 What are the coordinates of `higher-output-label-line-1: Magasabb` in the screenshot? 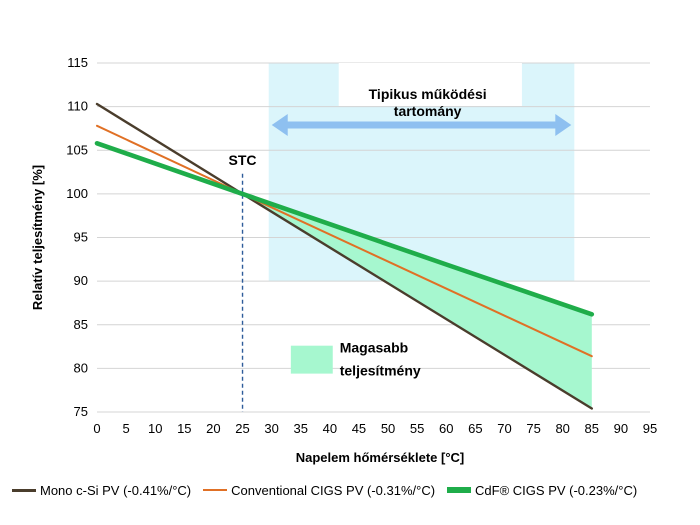 It's located at (374, 348).